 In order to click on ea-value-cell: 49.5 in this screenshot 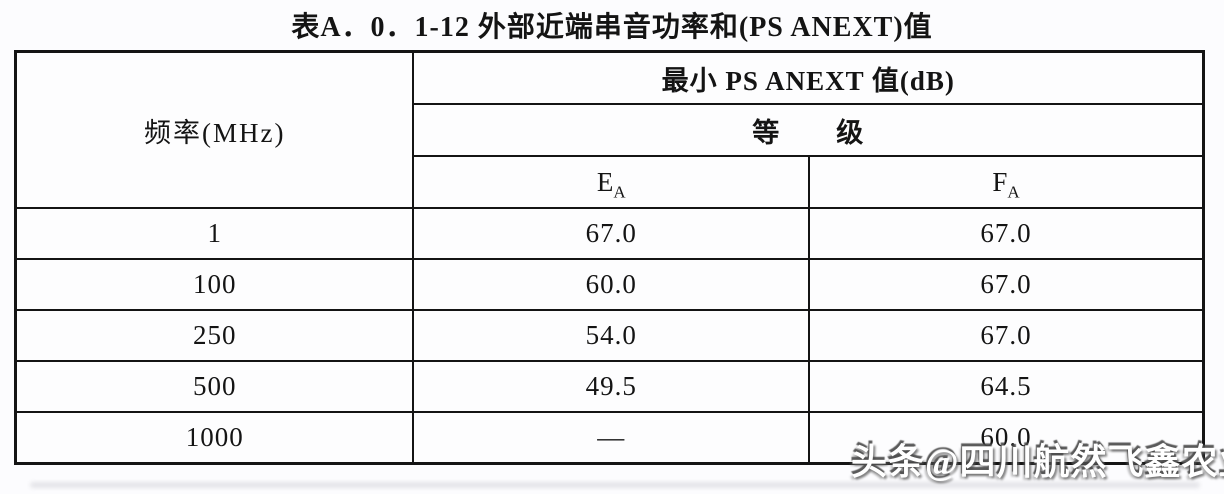, I will do `click(611, 386)`.